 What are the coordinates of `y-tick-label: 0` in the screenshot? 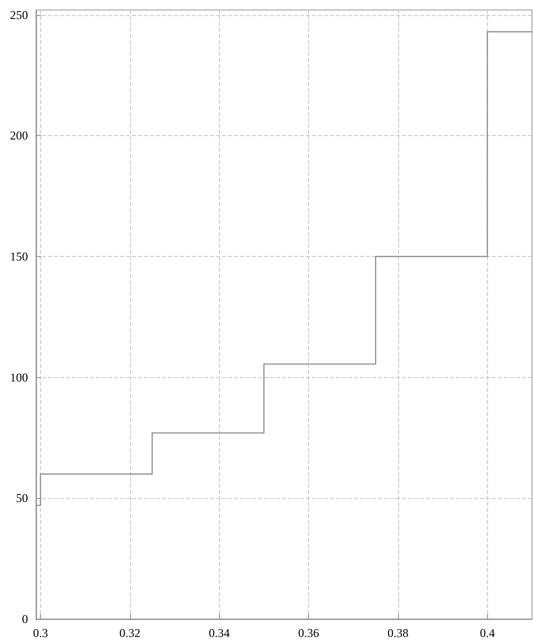 It's located at (25, 619).